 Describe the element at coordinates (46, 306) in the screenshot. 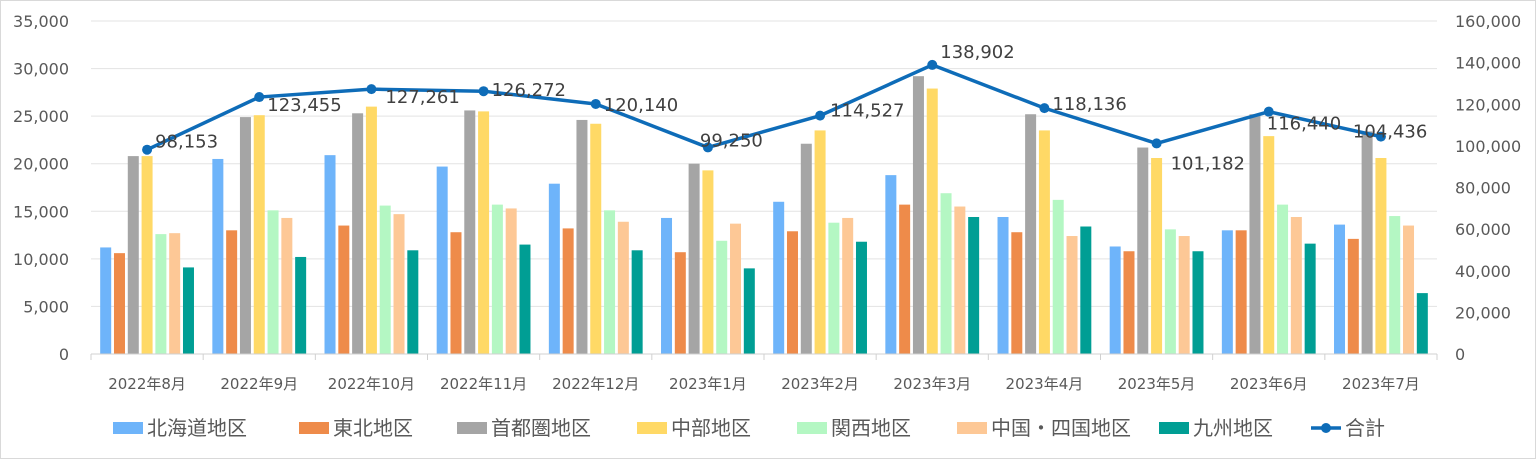

I see `y-tick-label: 5,000` at that location.